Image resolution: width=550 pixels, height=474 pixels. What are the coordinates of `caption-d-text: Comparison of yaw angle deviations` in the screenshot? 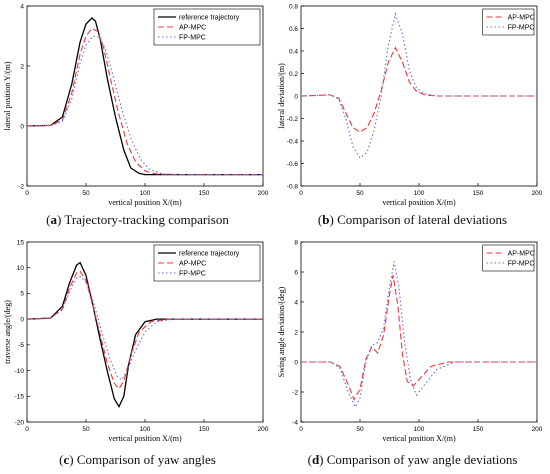 It's located at (422, 459).